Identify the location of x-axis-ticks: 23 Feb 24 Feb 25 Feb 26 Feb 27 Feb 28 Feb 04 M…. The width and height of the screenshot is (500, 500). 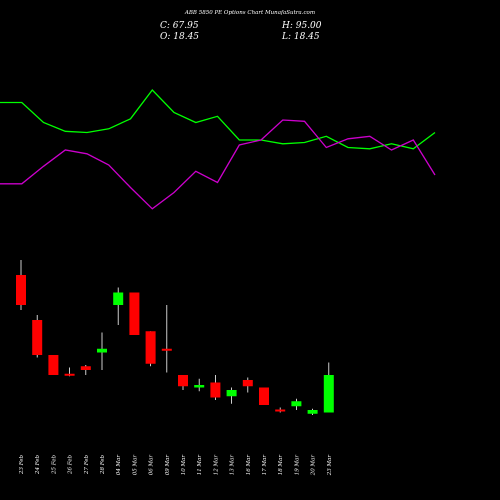
(176, 466).